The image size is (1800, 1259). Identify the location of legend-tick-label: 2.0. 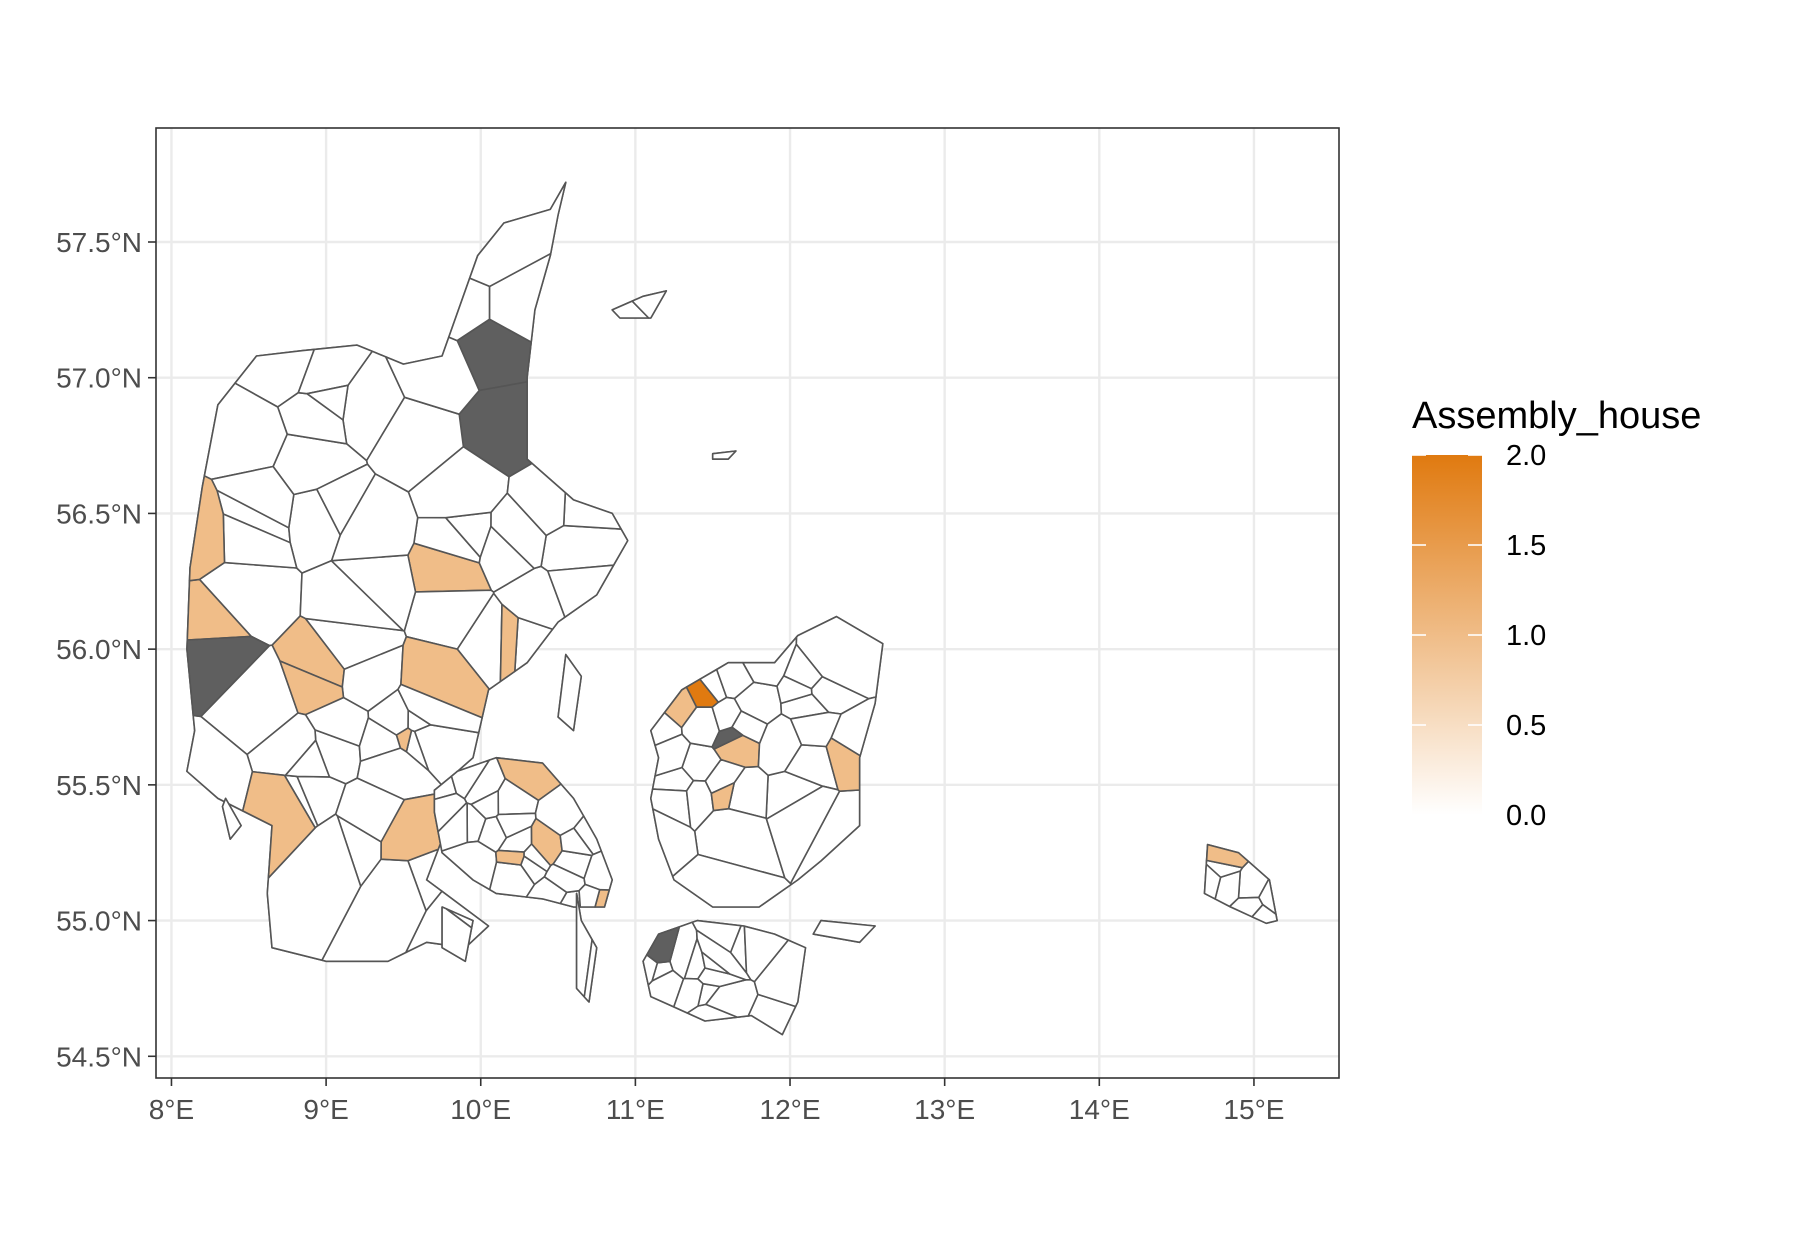
(1526, 456).